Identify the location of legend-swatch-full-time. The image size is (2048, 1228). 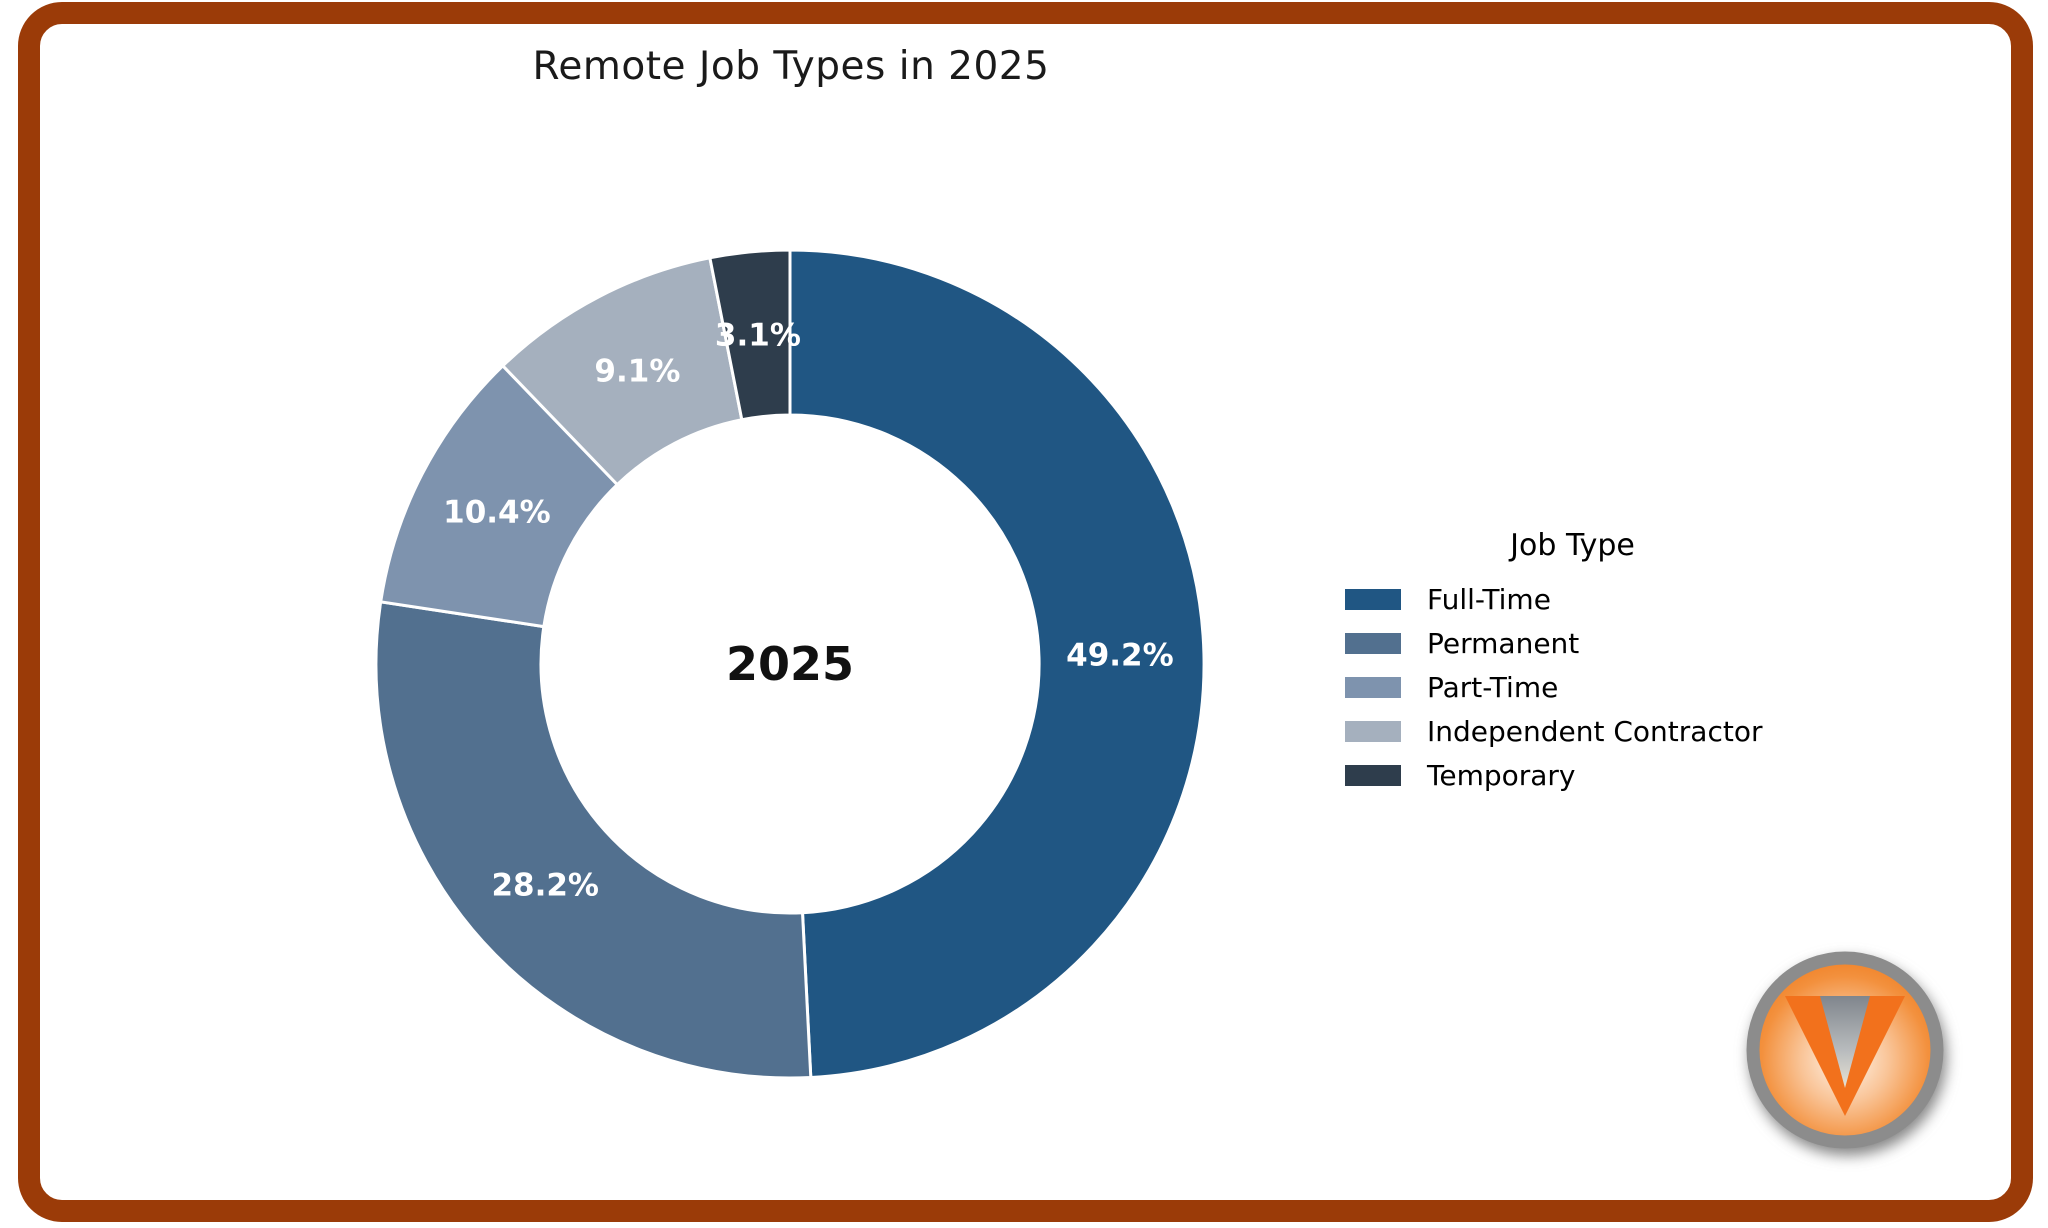
(1373, 599).